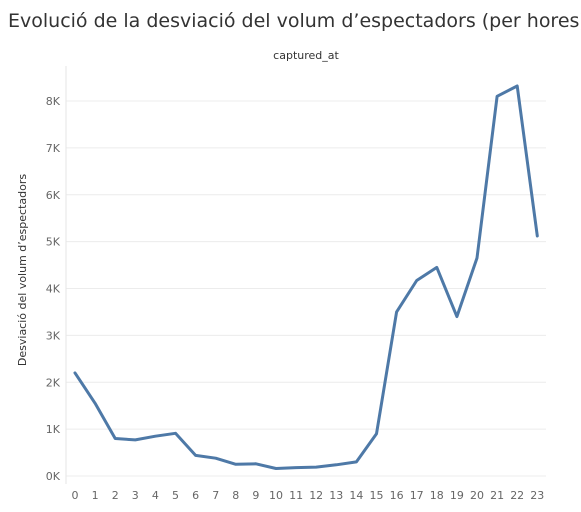 Image resolution: width=581 pixels, height=512 pixels. Describe the element at coordinates (53, 382) in the screenshot. I see `y-tick-label: 2K` at that location.